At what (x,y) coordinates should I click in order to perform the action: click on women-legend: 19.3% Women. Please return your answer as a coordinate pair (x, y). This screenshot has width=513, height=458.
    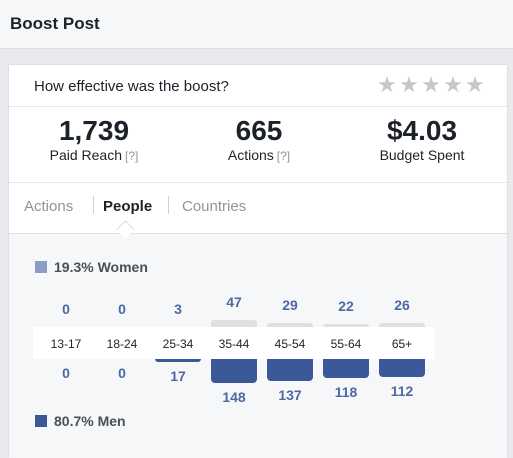
    Looking at the image, I should click on (91, 267).